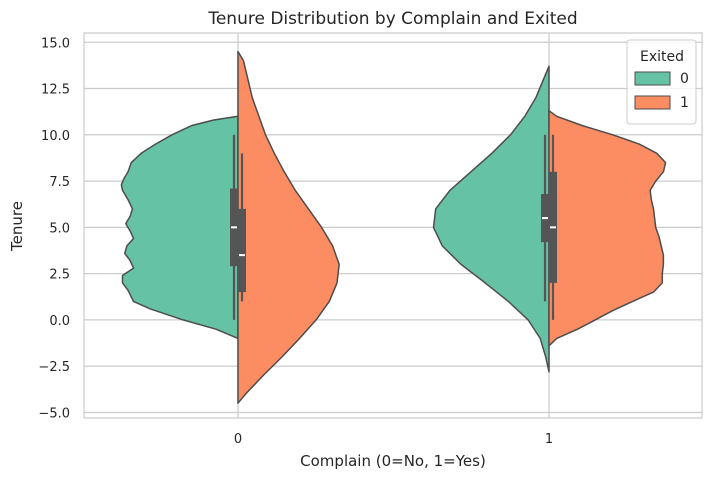 This screenshot has height=480, width=713. I want to click on violin-cat1-exited0, so click(491, 219).